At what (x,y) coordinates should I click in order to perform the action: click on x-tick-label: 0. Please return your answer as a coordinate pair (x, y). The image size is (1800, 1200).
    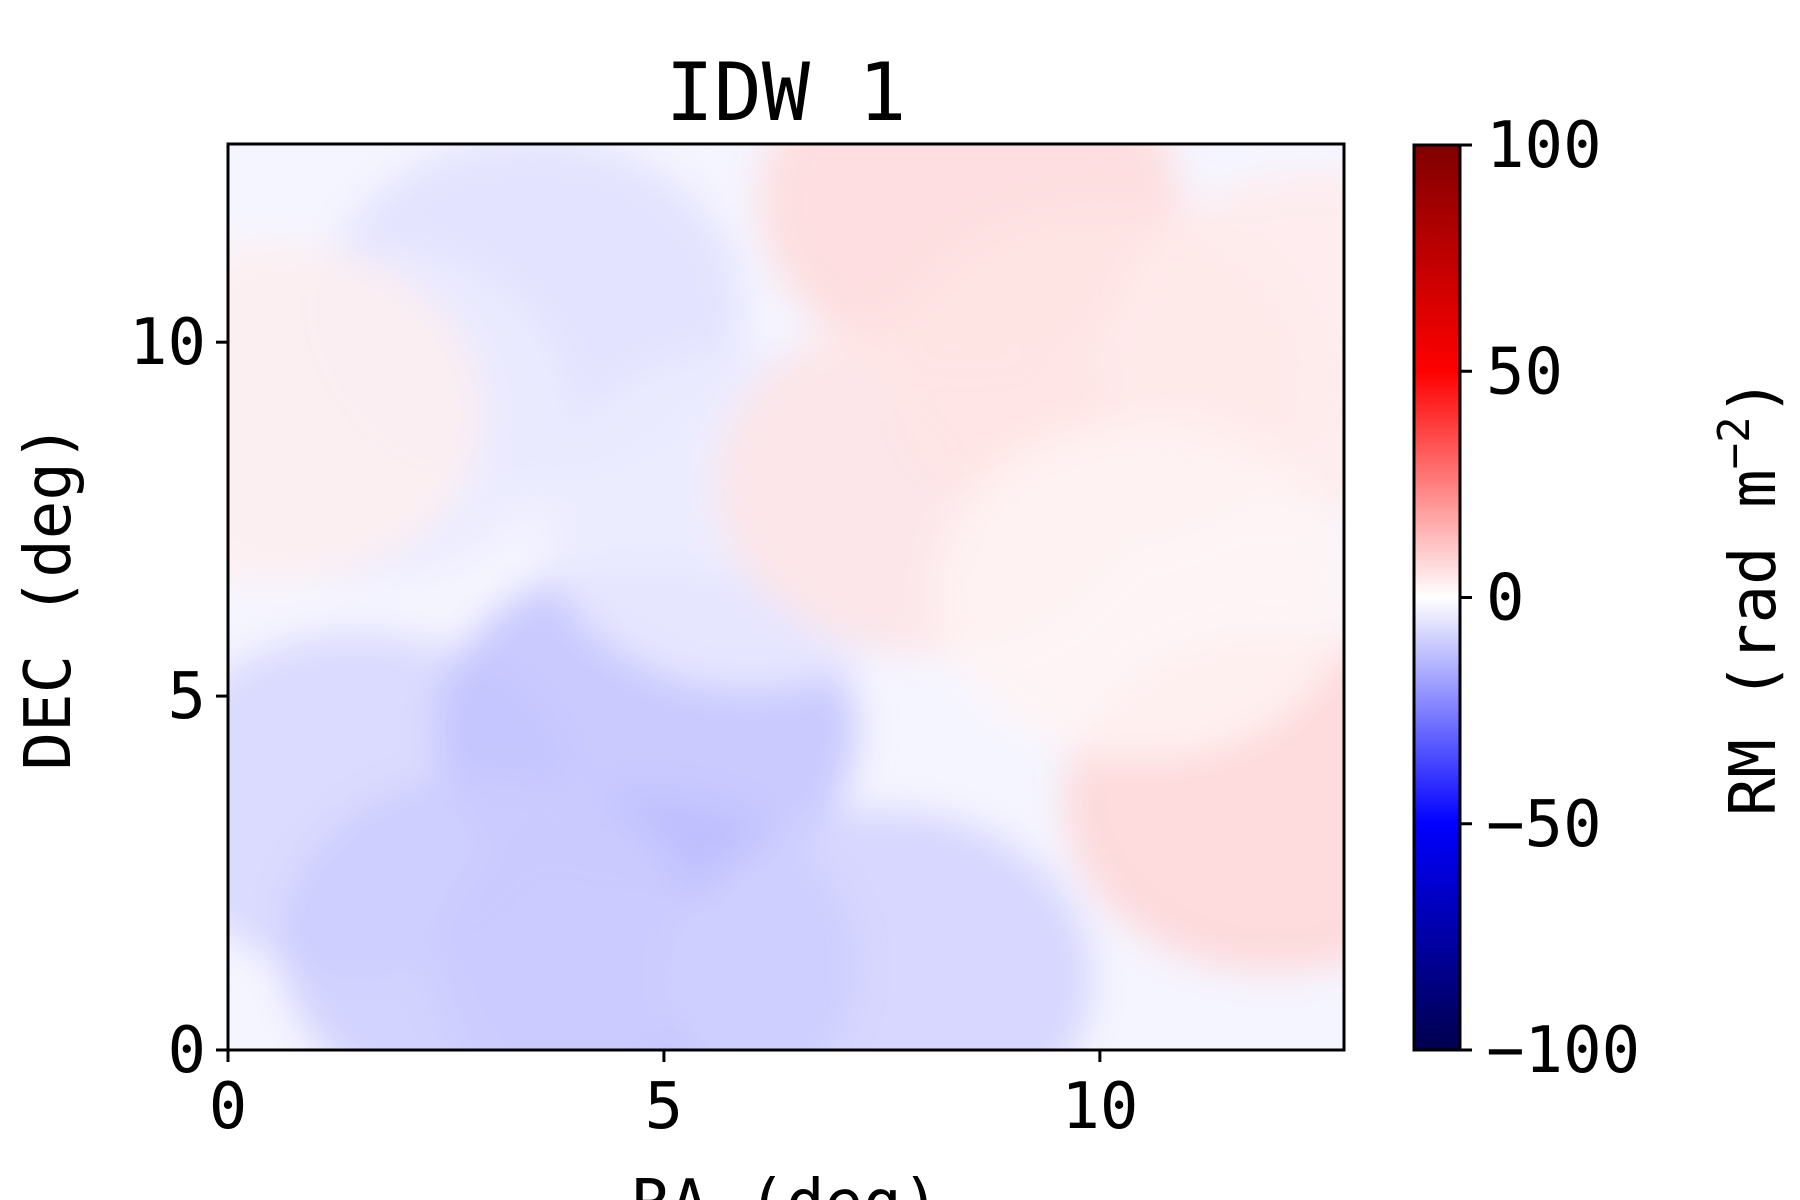
    Looking at the image, I should click on (228, 1107).